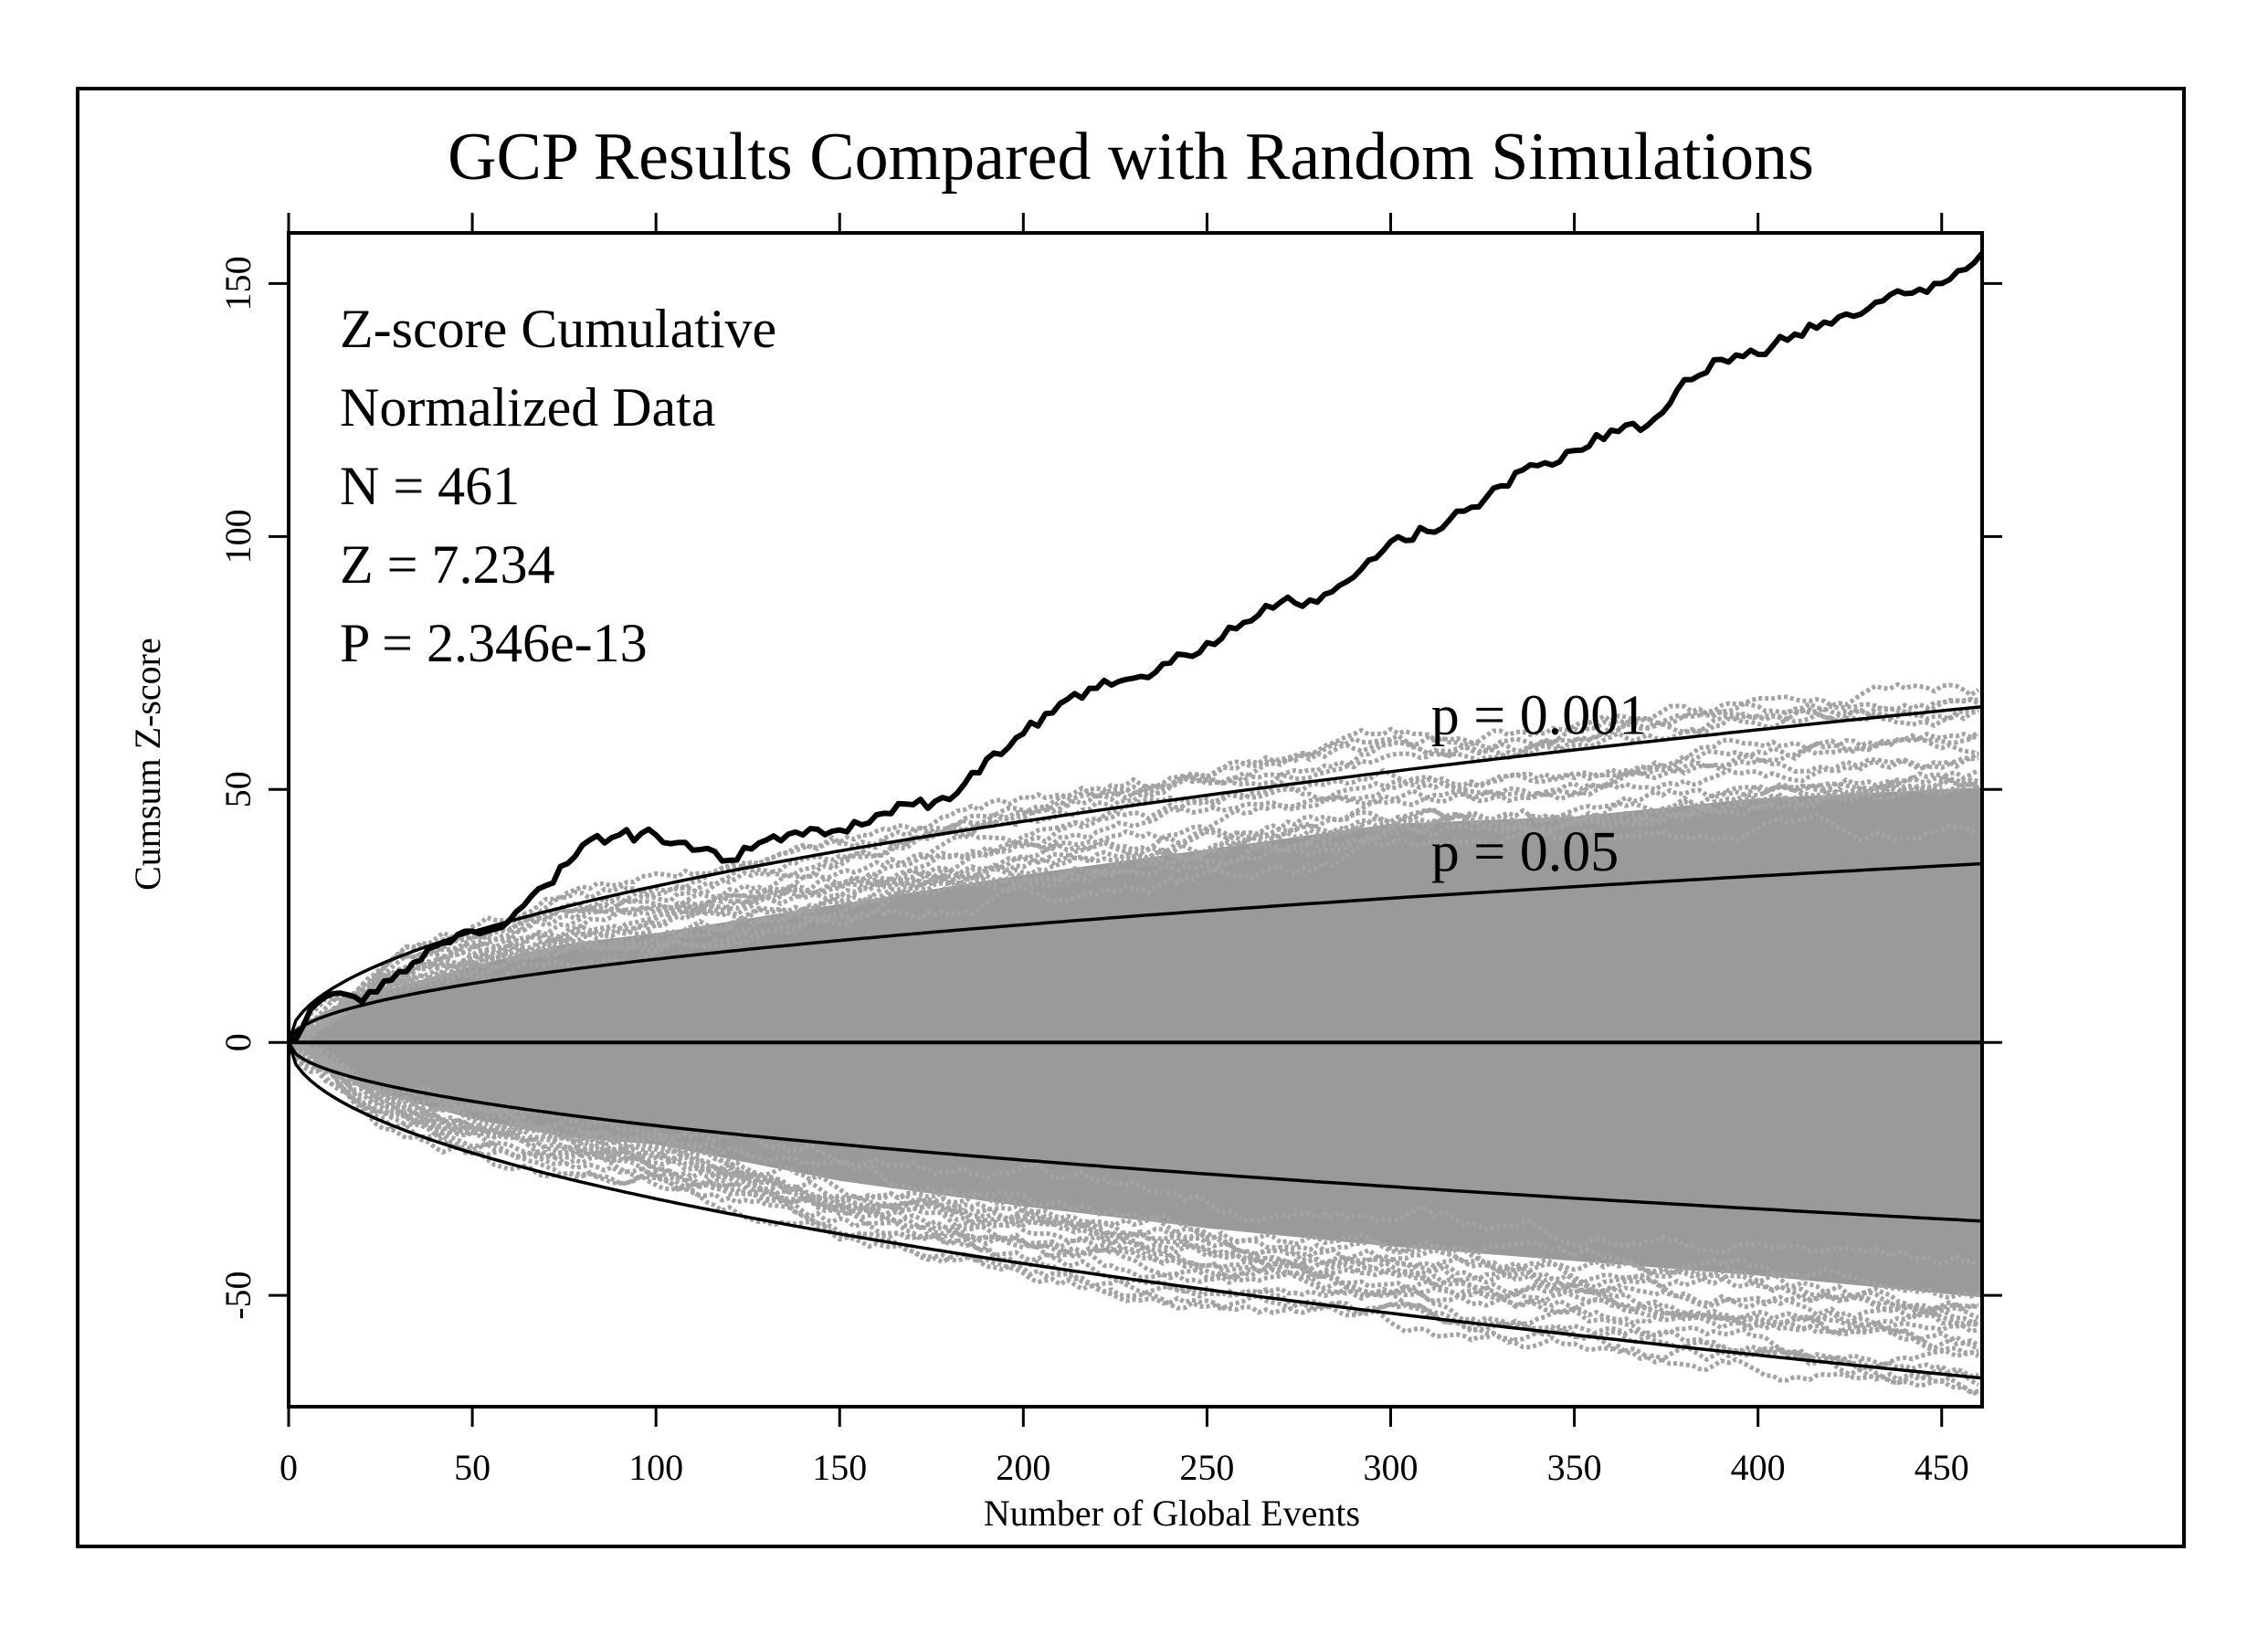  Describe the element at coordinates (527, 407) in the screenshot. I see `annotation-line: Normalized Data` at that location.